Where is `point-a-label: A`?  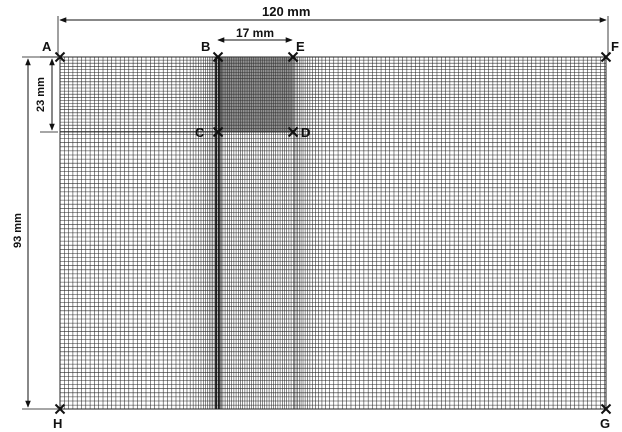
point-a-label: A is located at coordinates (47, 46).